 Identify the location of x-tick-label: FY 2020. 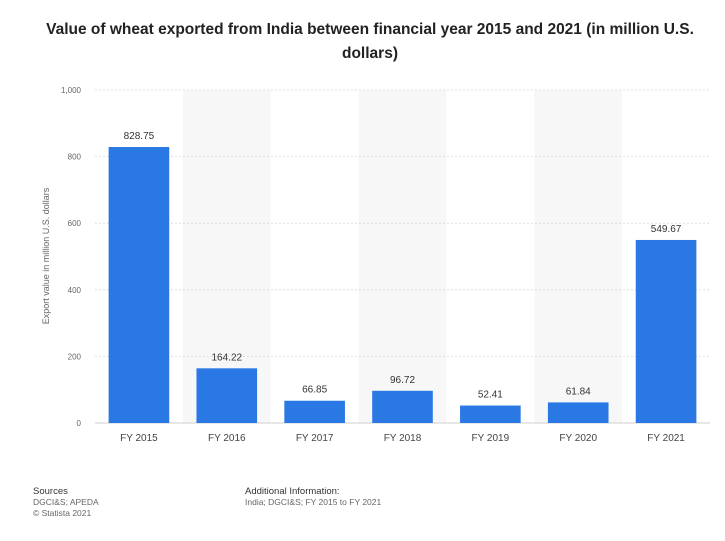
(578, 438).